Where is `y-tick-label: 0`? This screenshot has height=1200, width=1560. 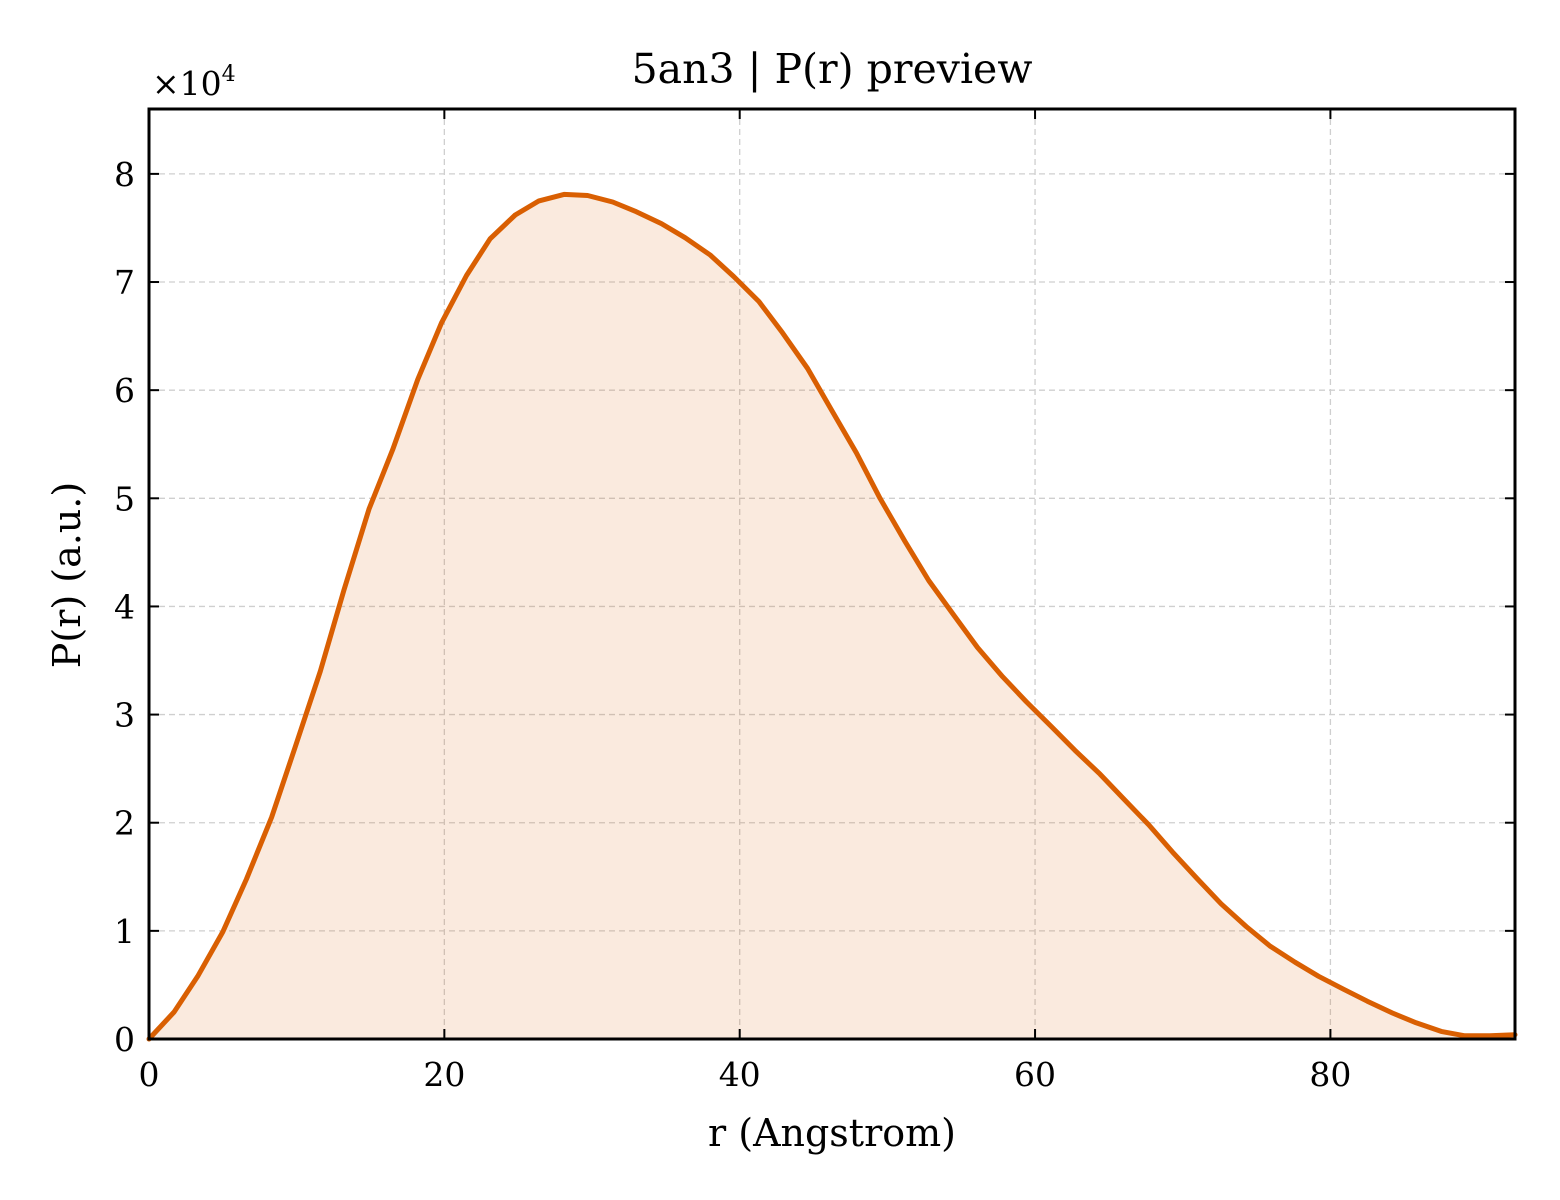
y-tick-label: 0 is located at coordinates (124, 1039).